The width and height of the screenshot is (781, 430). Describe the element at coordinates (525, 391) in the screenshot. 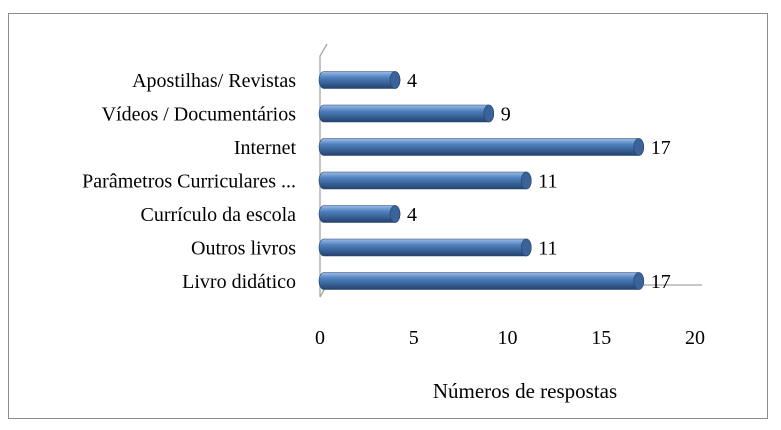

I see `x-axis-title: Números de respostas` at that location.